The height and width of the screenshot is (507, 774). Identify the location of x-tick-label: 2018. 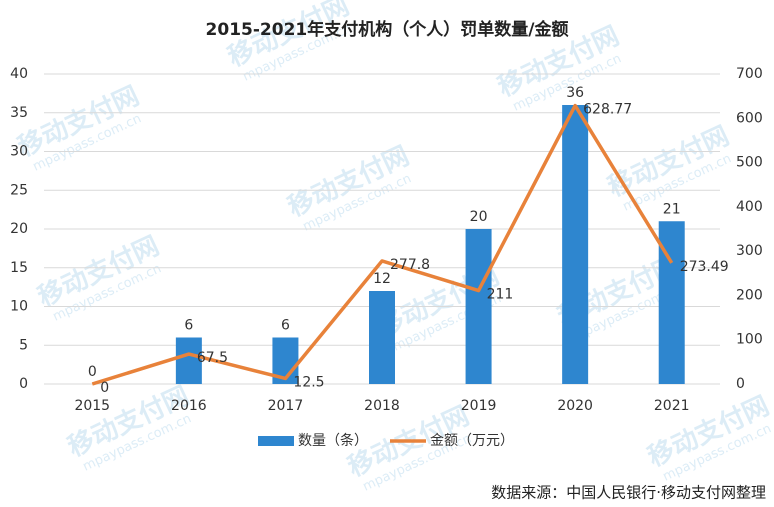
(382, 406).